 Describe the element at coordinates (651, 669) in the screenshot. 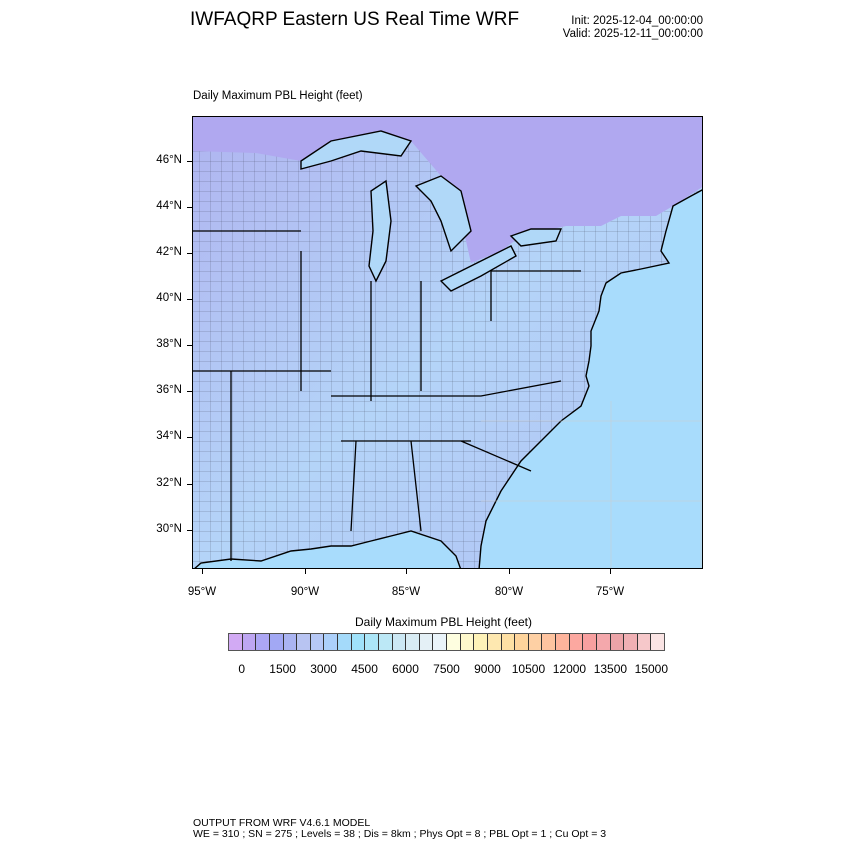

I see `colorbar-label: 15000` at that location.